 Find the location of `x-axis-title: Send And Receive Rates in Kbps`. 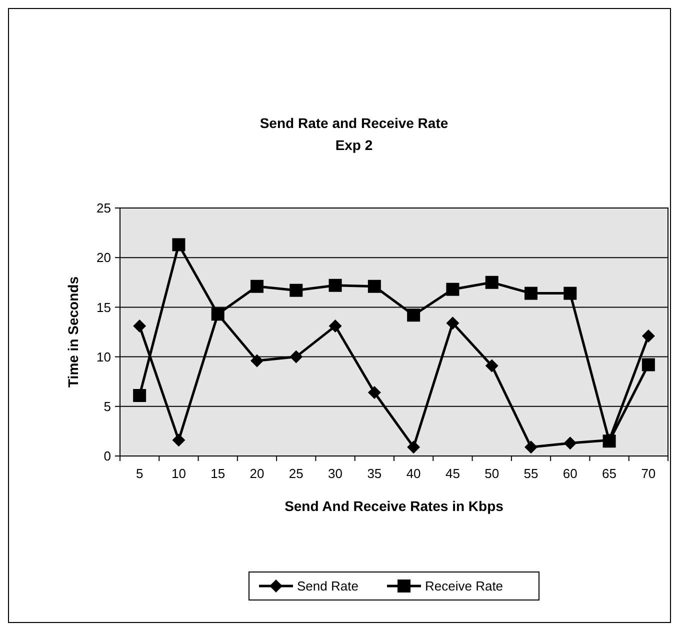

x-axis-title: Send And Receive Rates in Kbps is located at coordinates (394, 506).